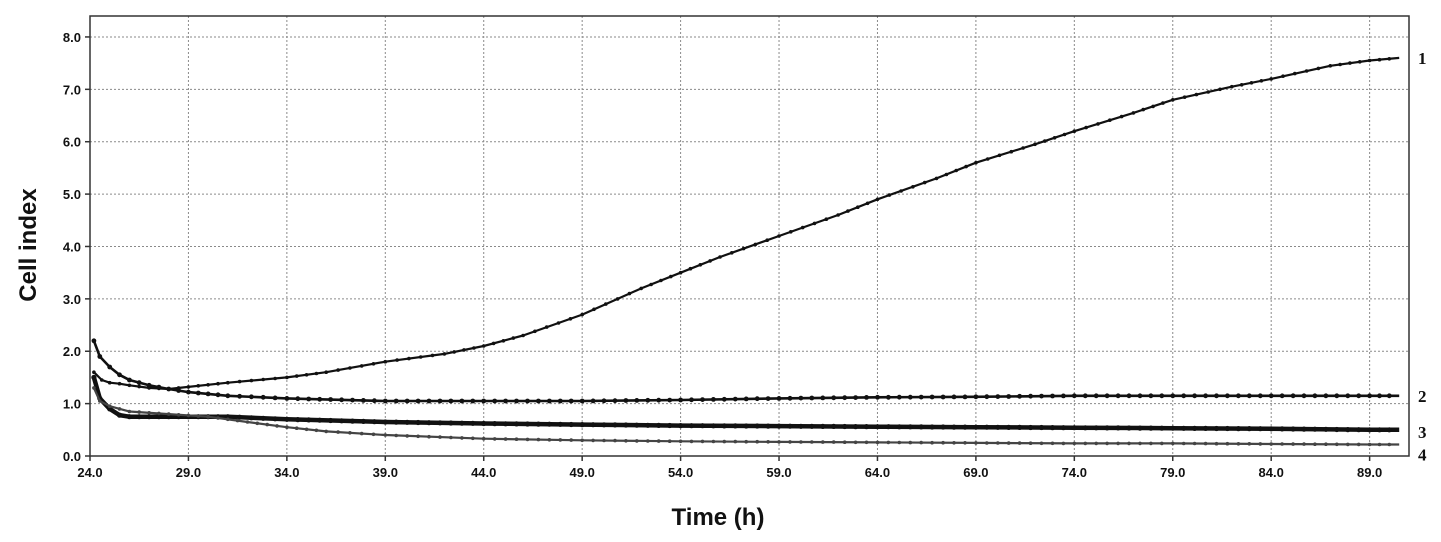 The width and height of the screenshot is (1441, 542). What do you see at coordinates (72, 351) in the screenshot?
I see `y-tick-label: 2.0` at bounding box center [72, 351].